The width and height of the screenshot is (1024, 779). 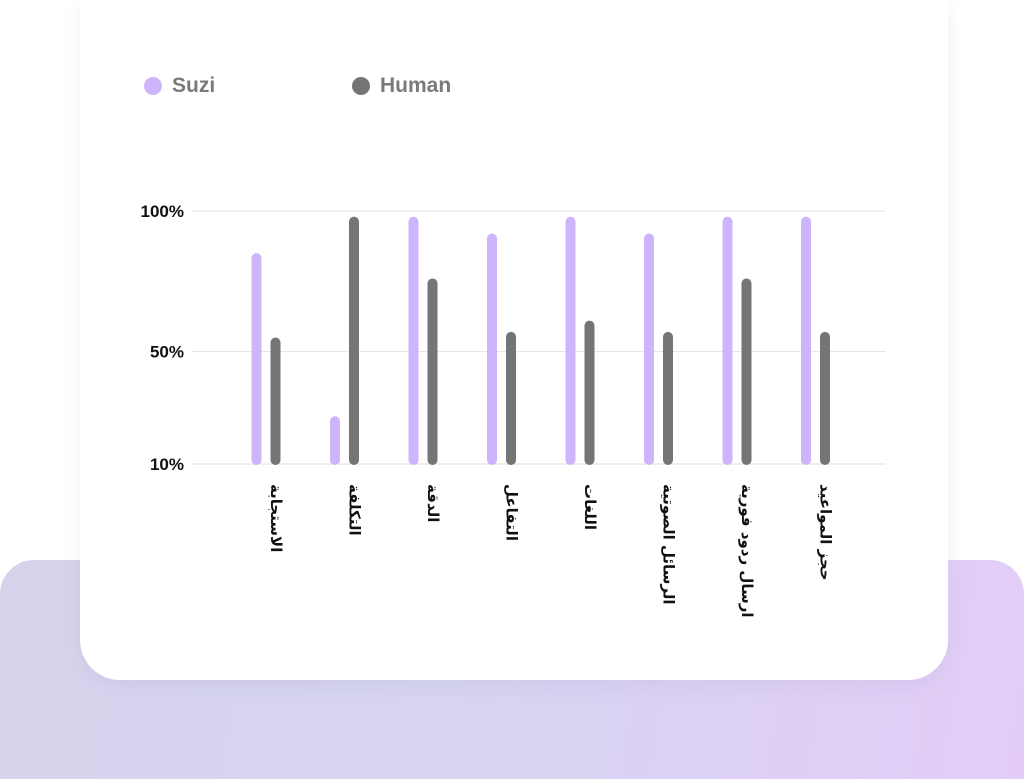 I want to click on y-tick-label: 50%, so click(x=167, y=352).